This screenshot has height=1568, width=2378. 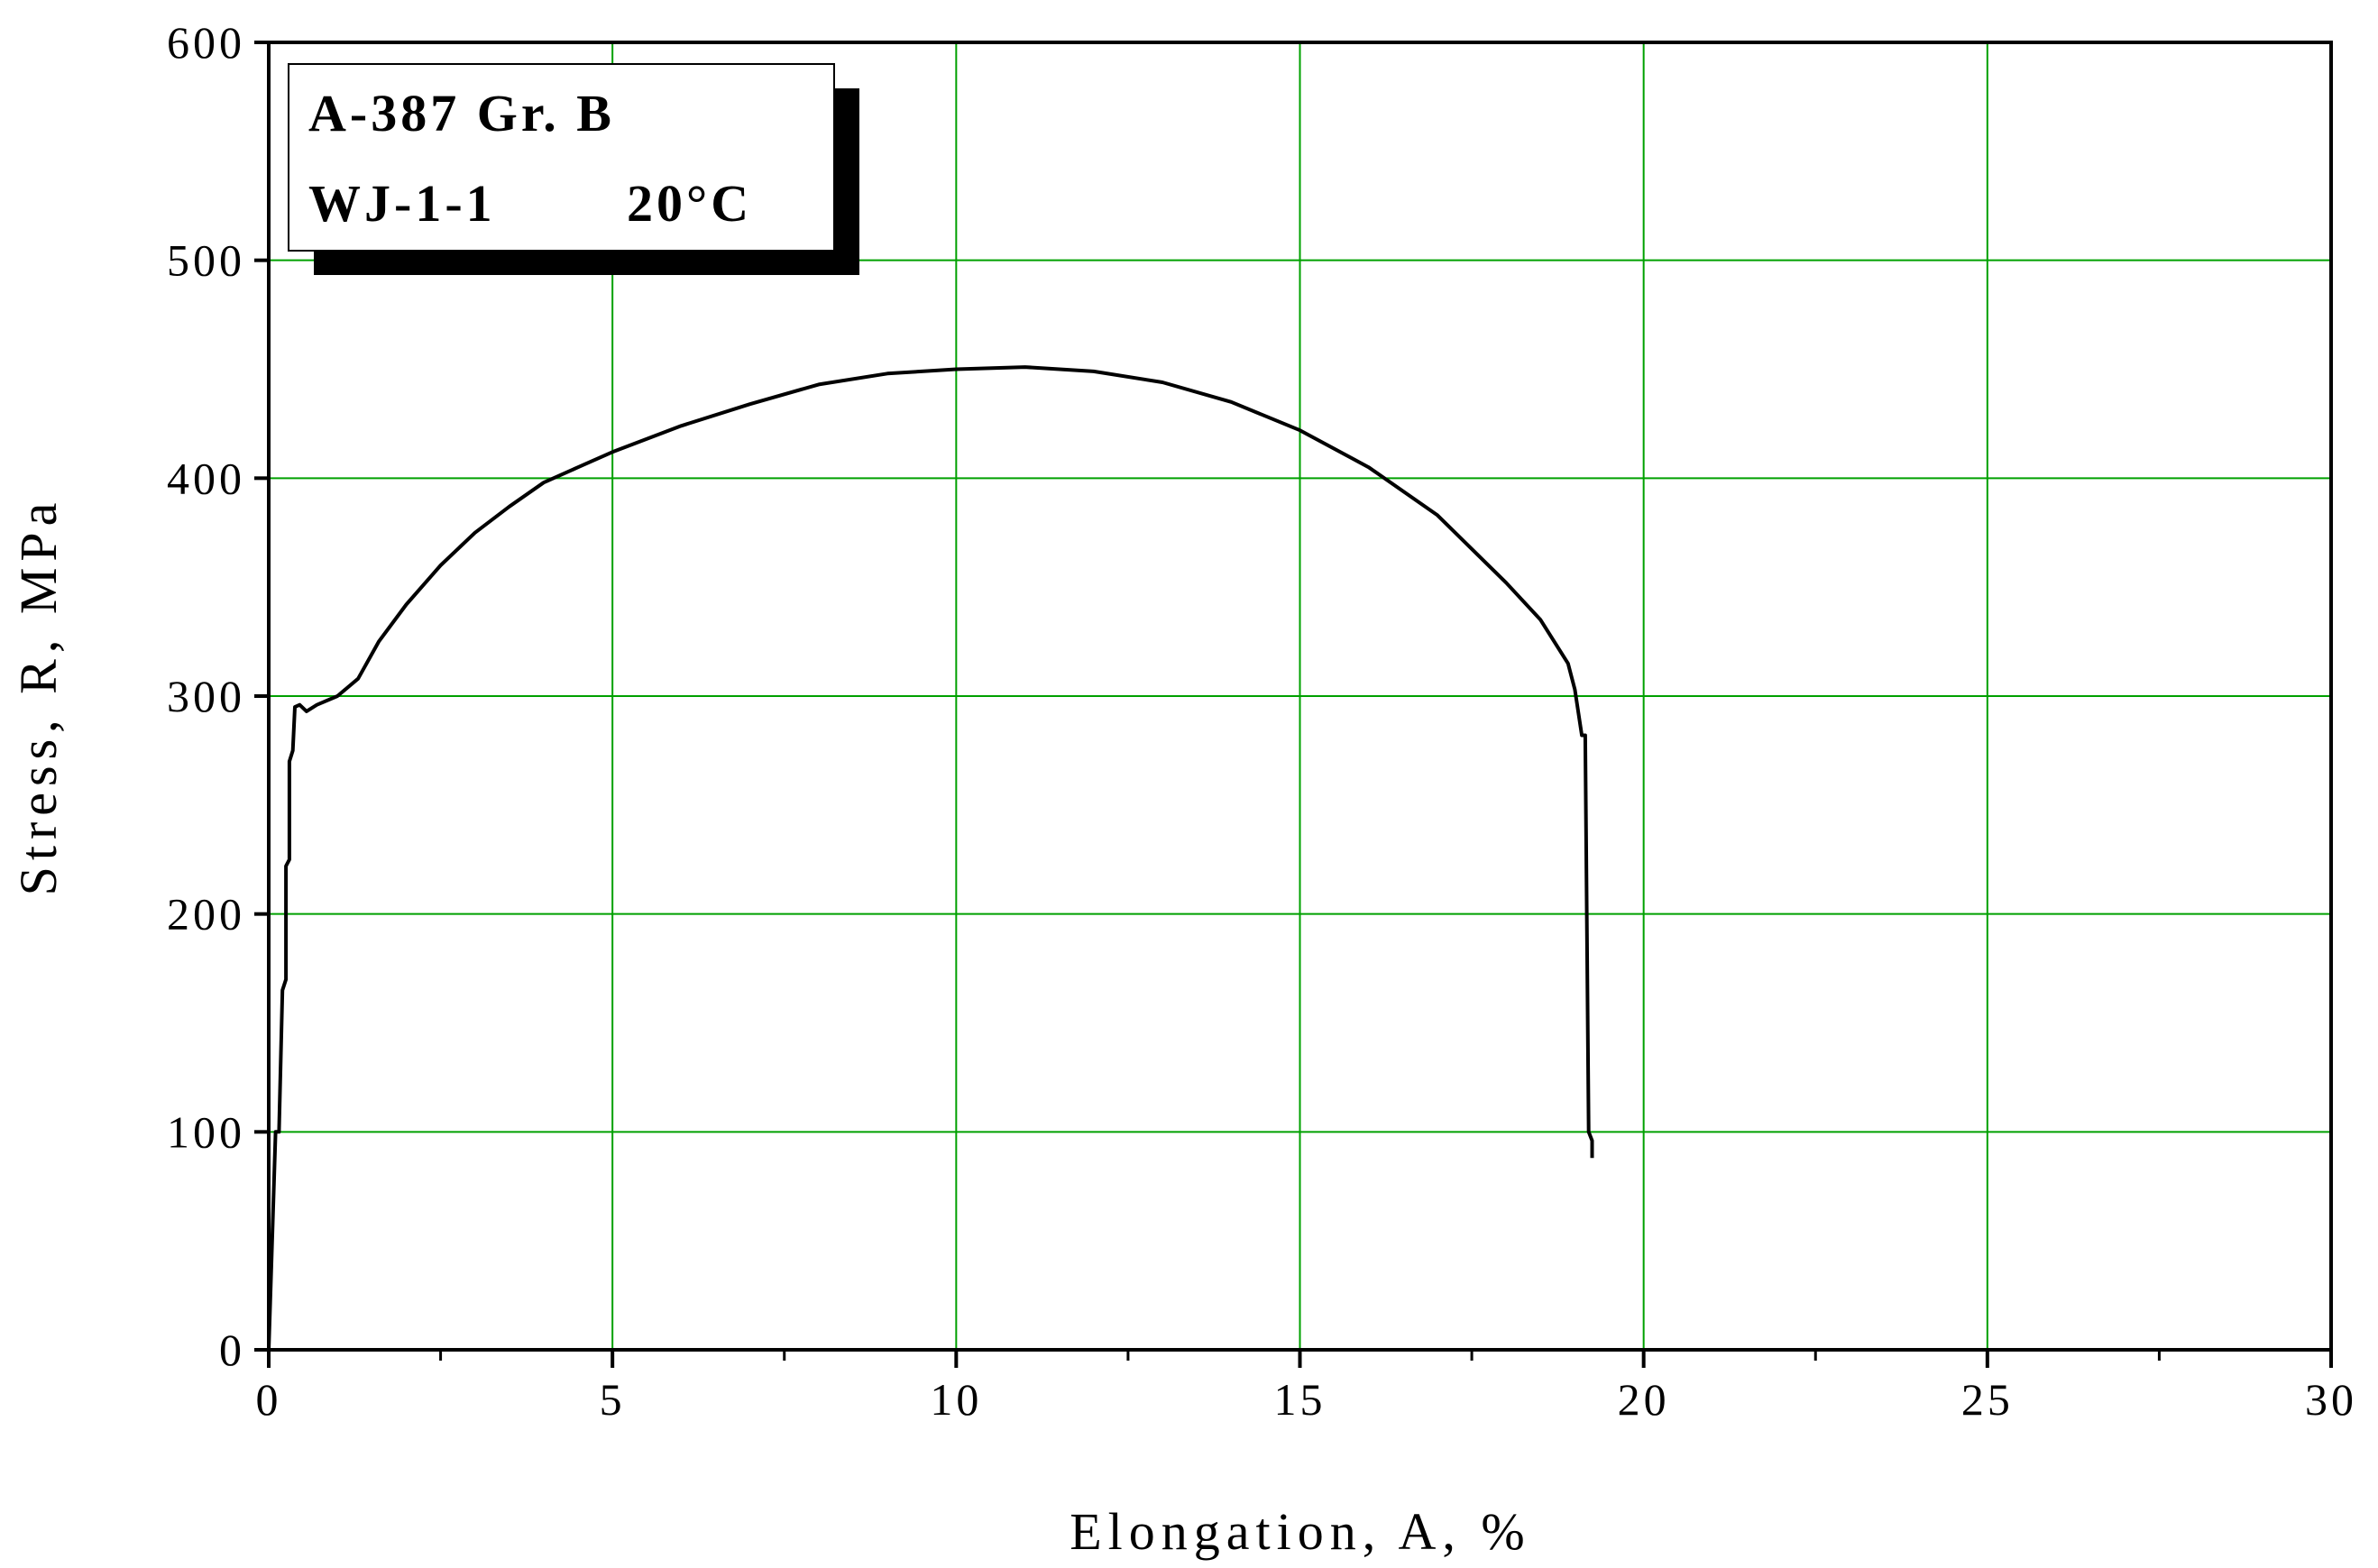 What do you see at coordinates (1300, 1399) in the screenshot?
I see `x-tick-label: 15` at bounding box center [1300, 1399].